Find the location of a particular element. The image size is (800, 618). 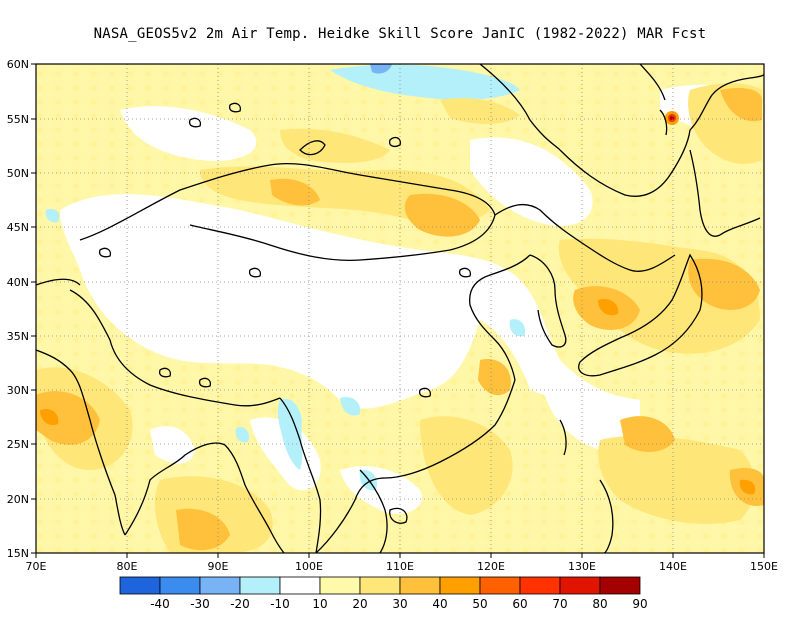

lat-label: 20N is located at coordinates (18, 499).